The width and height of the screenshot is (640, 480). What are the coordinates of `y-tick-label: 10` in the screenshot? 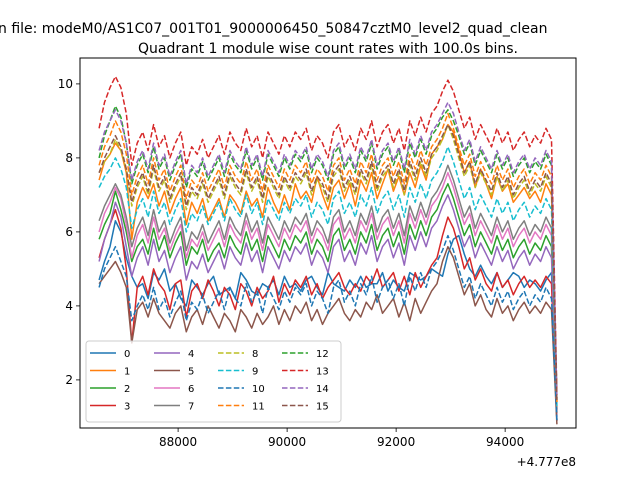 It's located at (65, 84).